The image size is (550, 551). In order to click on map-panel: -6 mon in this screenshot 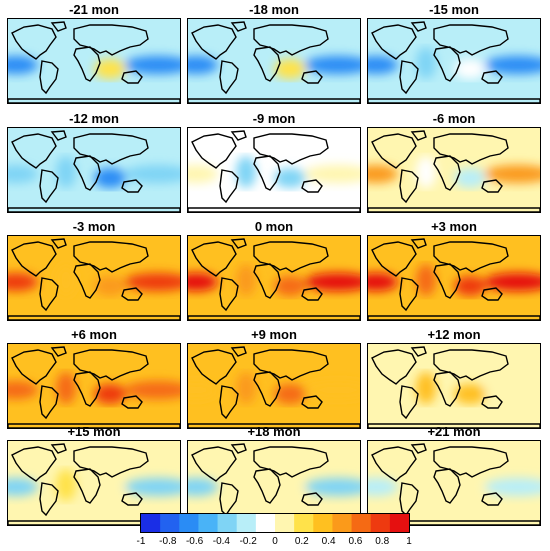, I will do `click(454, 162)`.